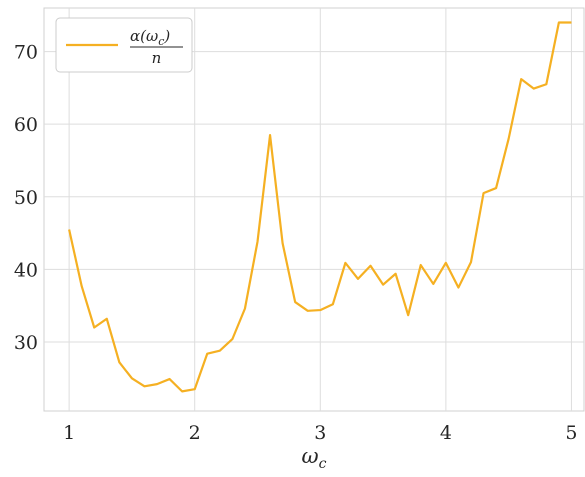  What do you see at coordinates (26, 343) in the screenshot?
I see `y-tick-label: 30` at bounding box center [26, 343].